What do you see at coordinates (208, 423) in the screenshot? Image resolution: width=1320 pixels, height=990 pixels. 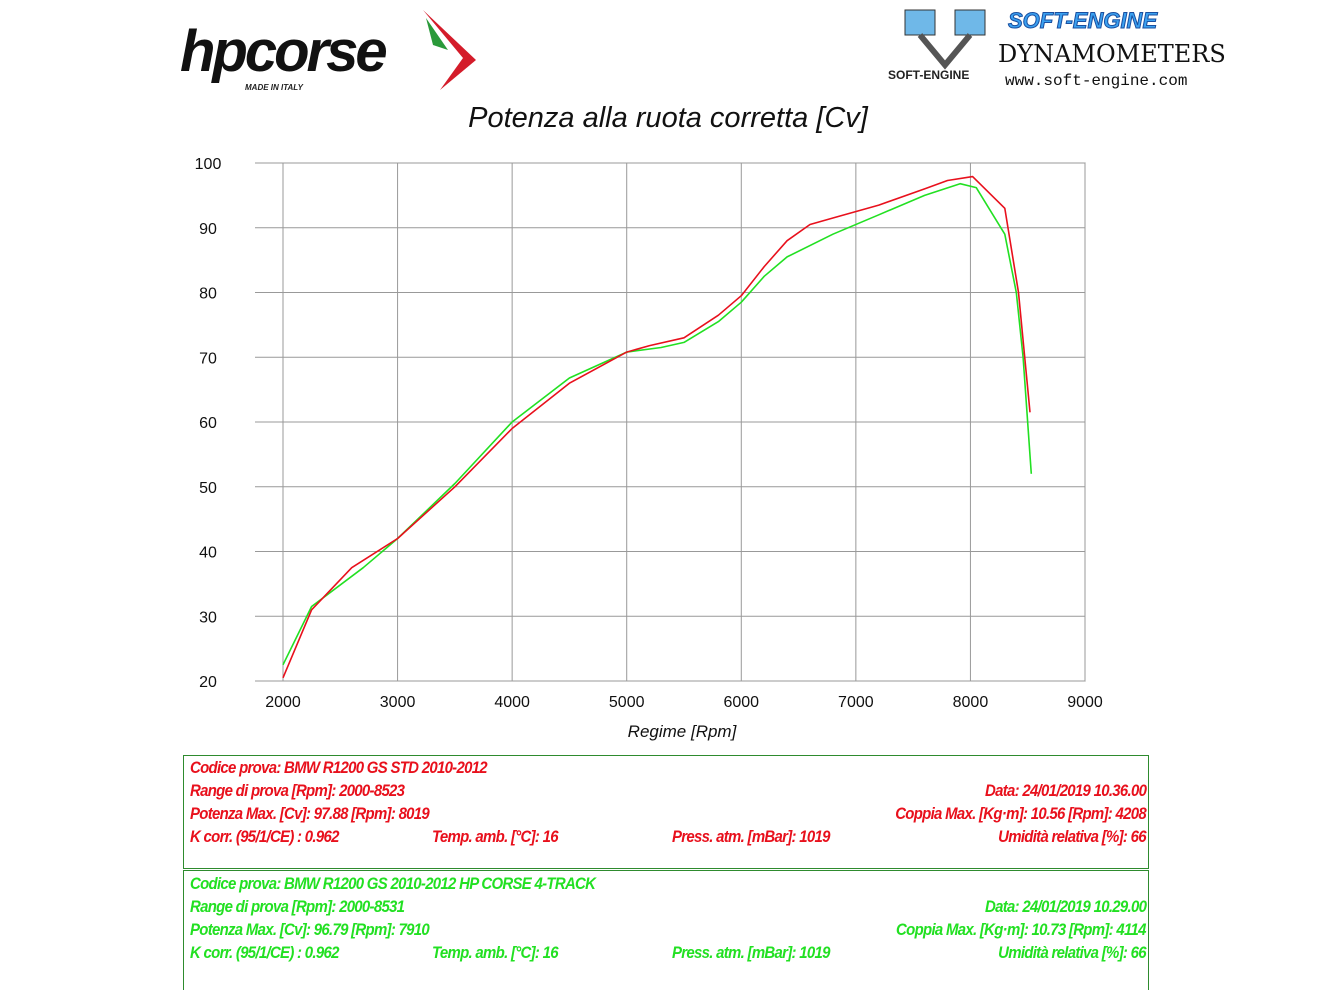 I see `y-tick-label: 60` at bounding box center [208, 423].